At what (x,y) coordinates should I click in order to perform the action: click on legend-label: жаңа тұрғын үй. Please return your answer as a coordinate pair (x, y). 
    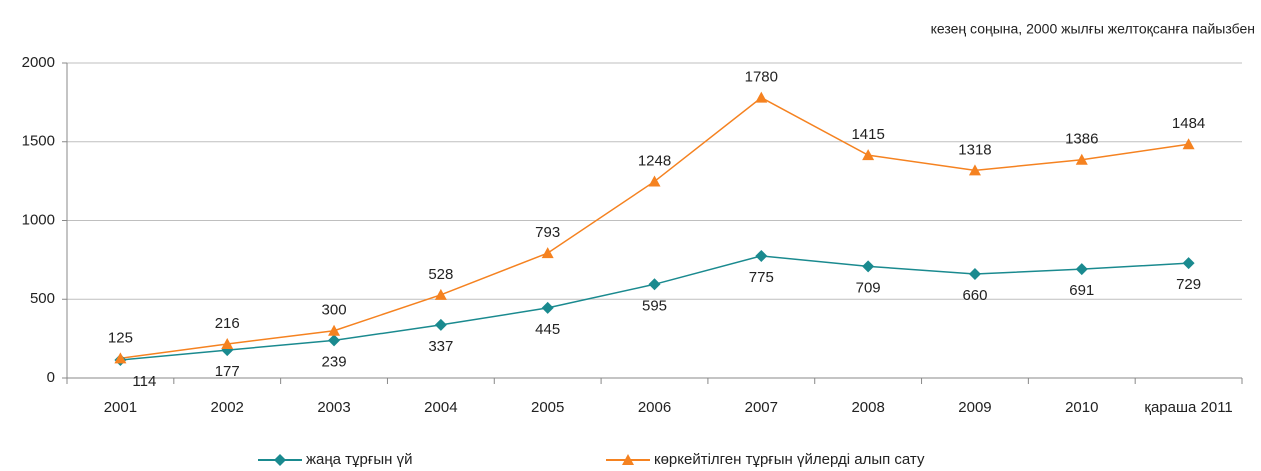
    Looking at the image, I should click on (359, 459).